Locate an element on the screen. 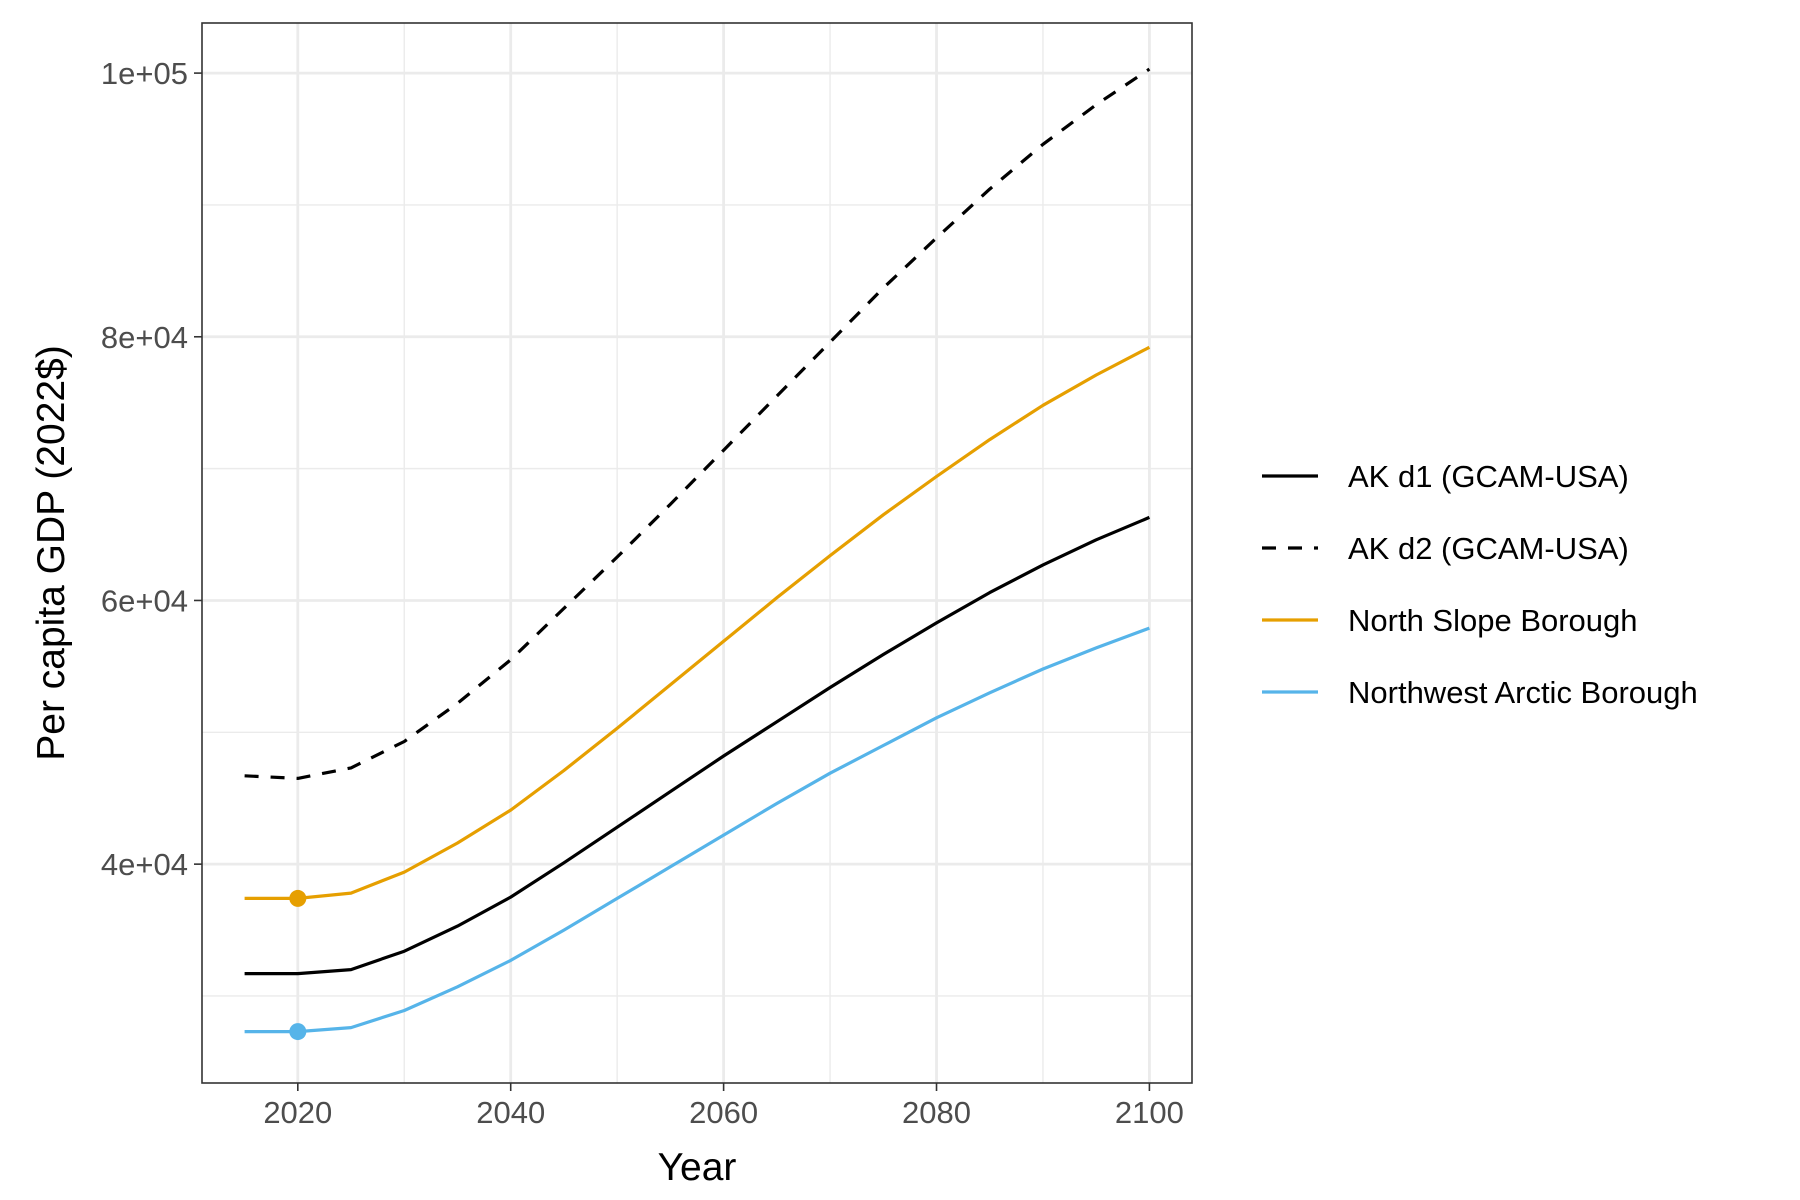  x-tick-label: 2100 is located at coordinates (1149, 1112).